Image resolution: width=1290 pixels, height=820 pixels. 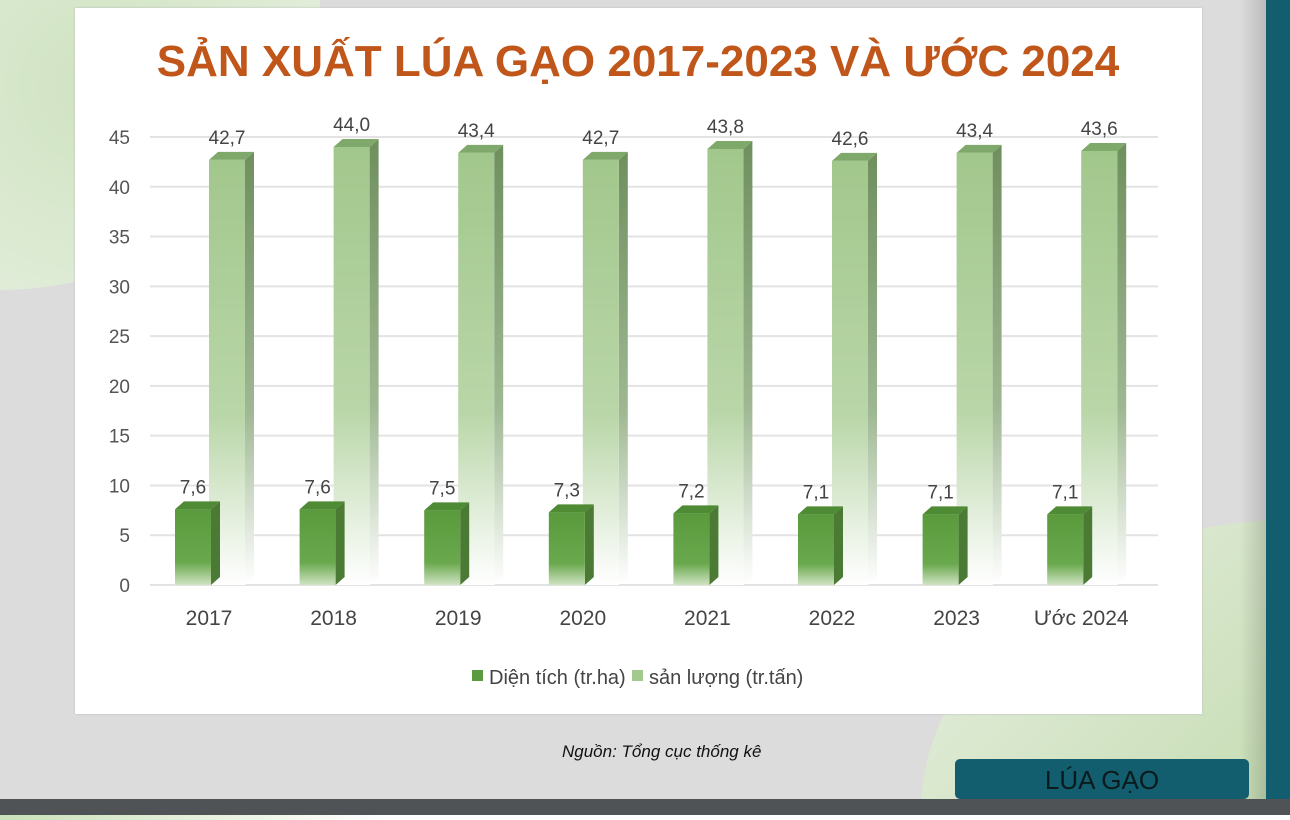 What do you see at coordinates (725, 127) in the screenshot?
I see `data-label-san-luong: 43,8` at bounding box center [725, 127].